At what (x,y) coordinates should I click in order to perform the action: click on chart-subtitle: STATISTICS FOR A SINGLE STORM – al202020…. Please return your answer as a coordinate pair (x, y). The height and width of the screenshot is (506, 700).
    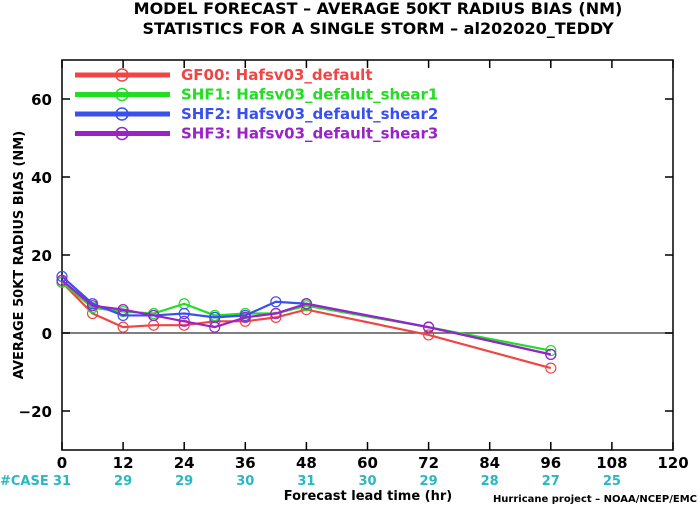
    Looking at the image, I should click on (378, 28).